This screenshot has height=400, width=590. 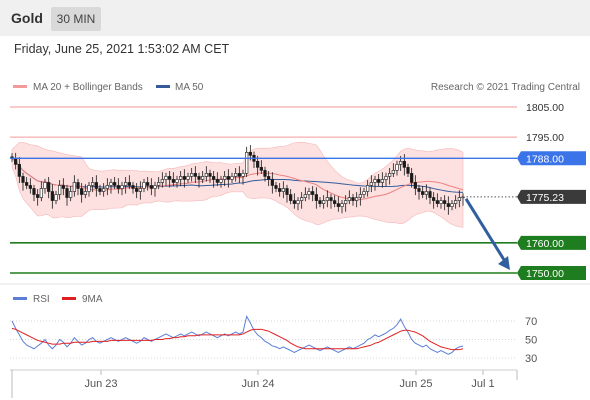 What do you see at coordinates (100, 384) in the screenshot?
I see `x-tick-label: Jun 23` at bounding box center [100, 384].